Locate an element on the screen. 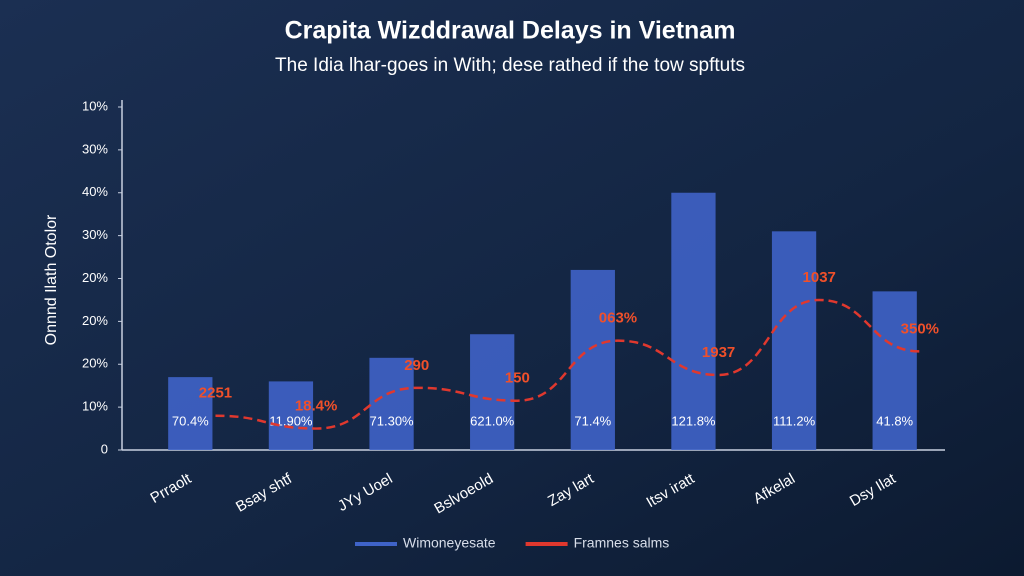 The height and width of the screenshot is (576, 1024). legend-label: Framnes salms is located at coordinates (622, 543).